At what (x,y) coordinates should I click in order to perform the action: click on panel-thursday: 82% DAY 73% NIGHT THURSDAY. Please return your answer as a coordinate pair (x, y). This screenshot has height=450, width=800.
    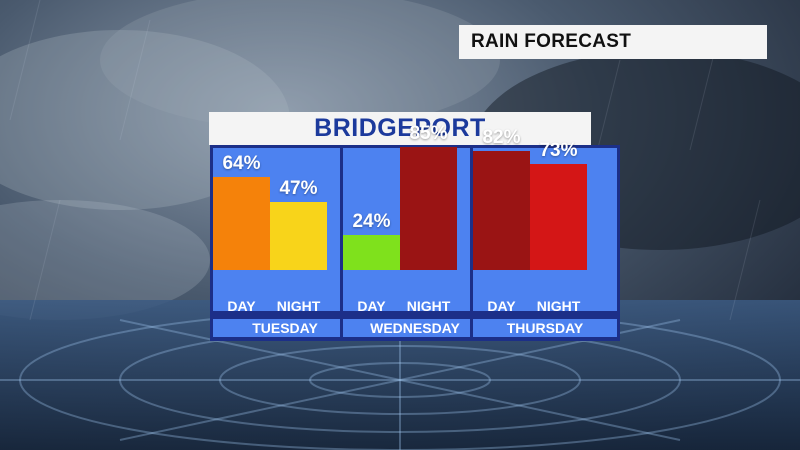
    Looking at the image, I should click on (545, 234).